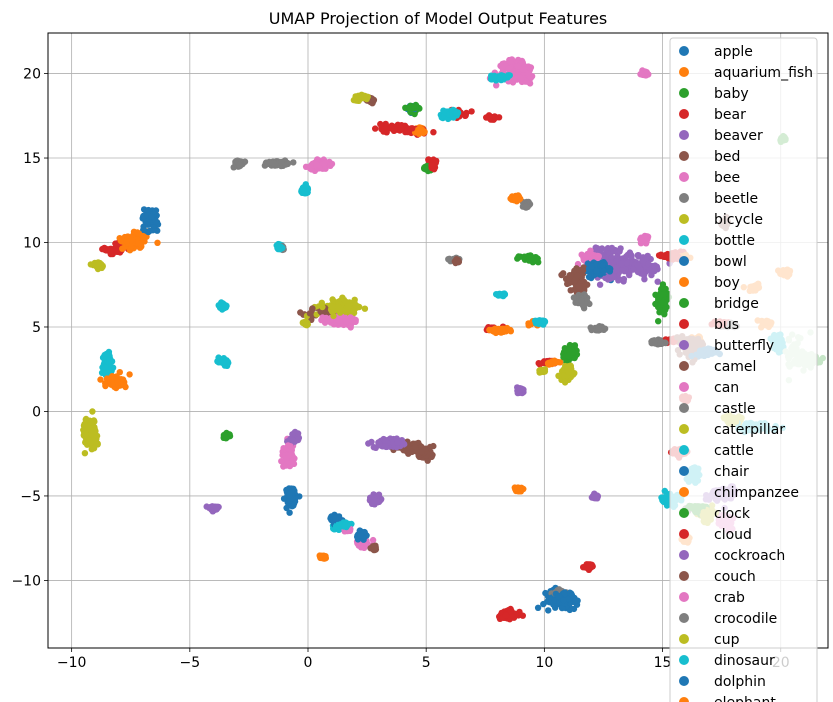 This screenshot has height=702, width=833. What do you see at coordinates (425, 168) in the screenshot?
I see `bridge-point` at bounding box center [425, 168].